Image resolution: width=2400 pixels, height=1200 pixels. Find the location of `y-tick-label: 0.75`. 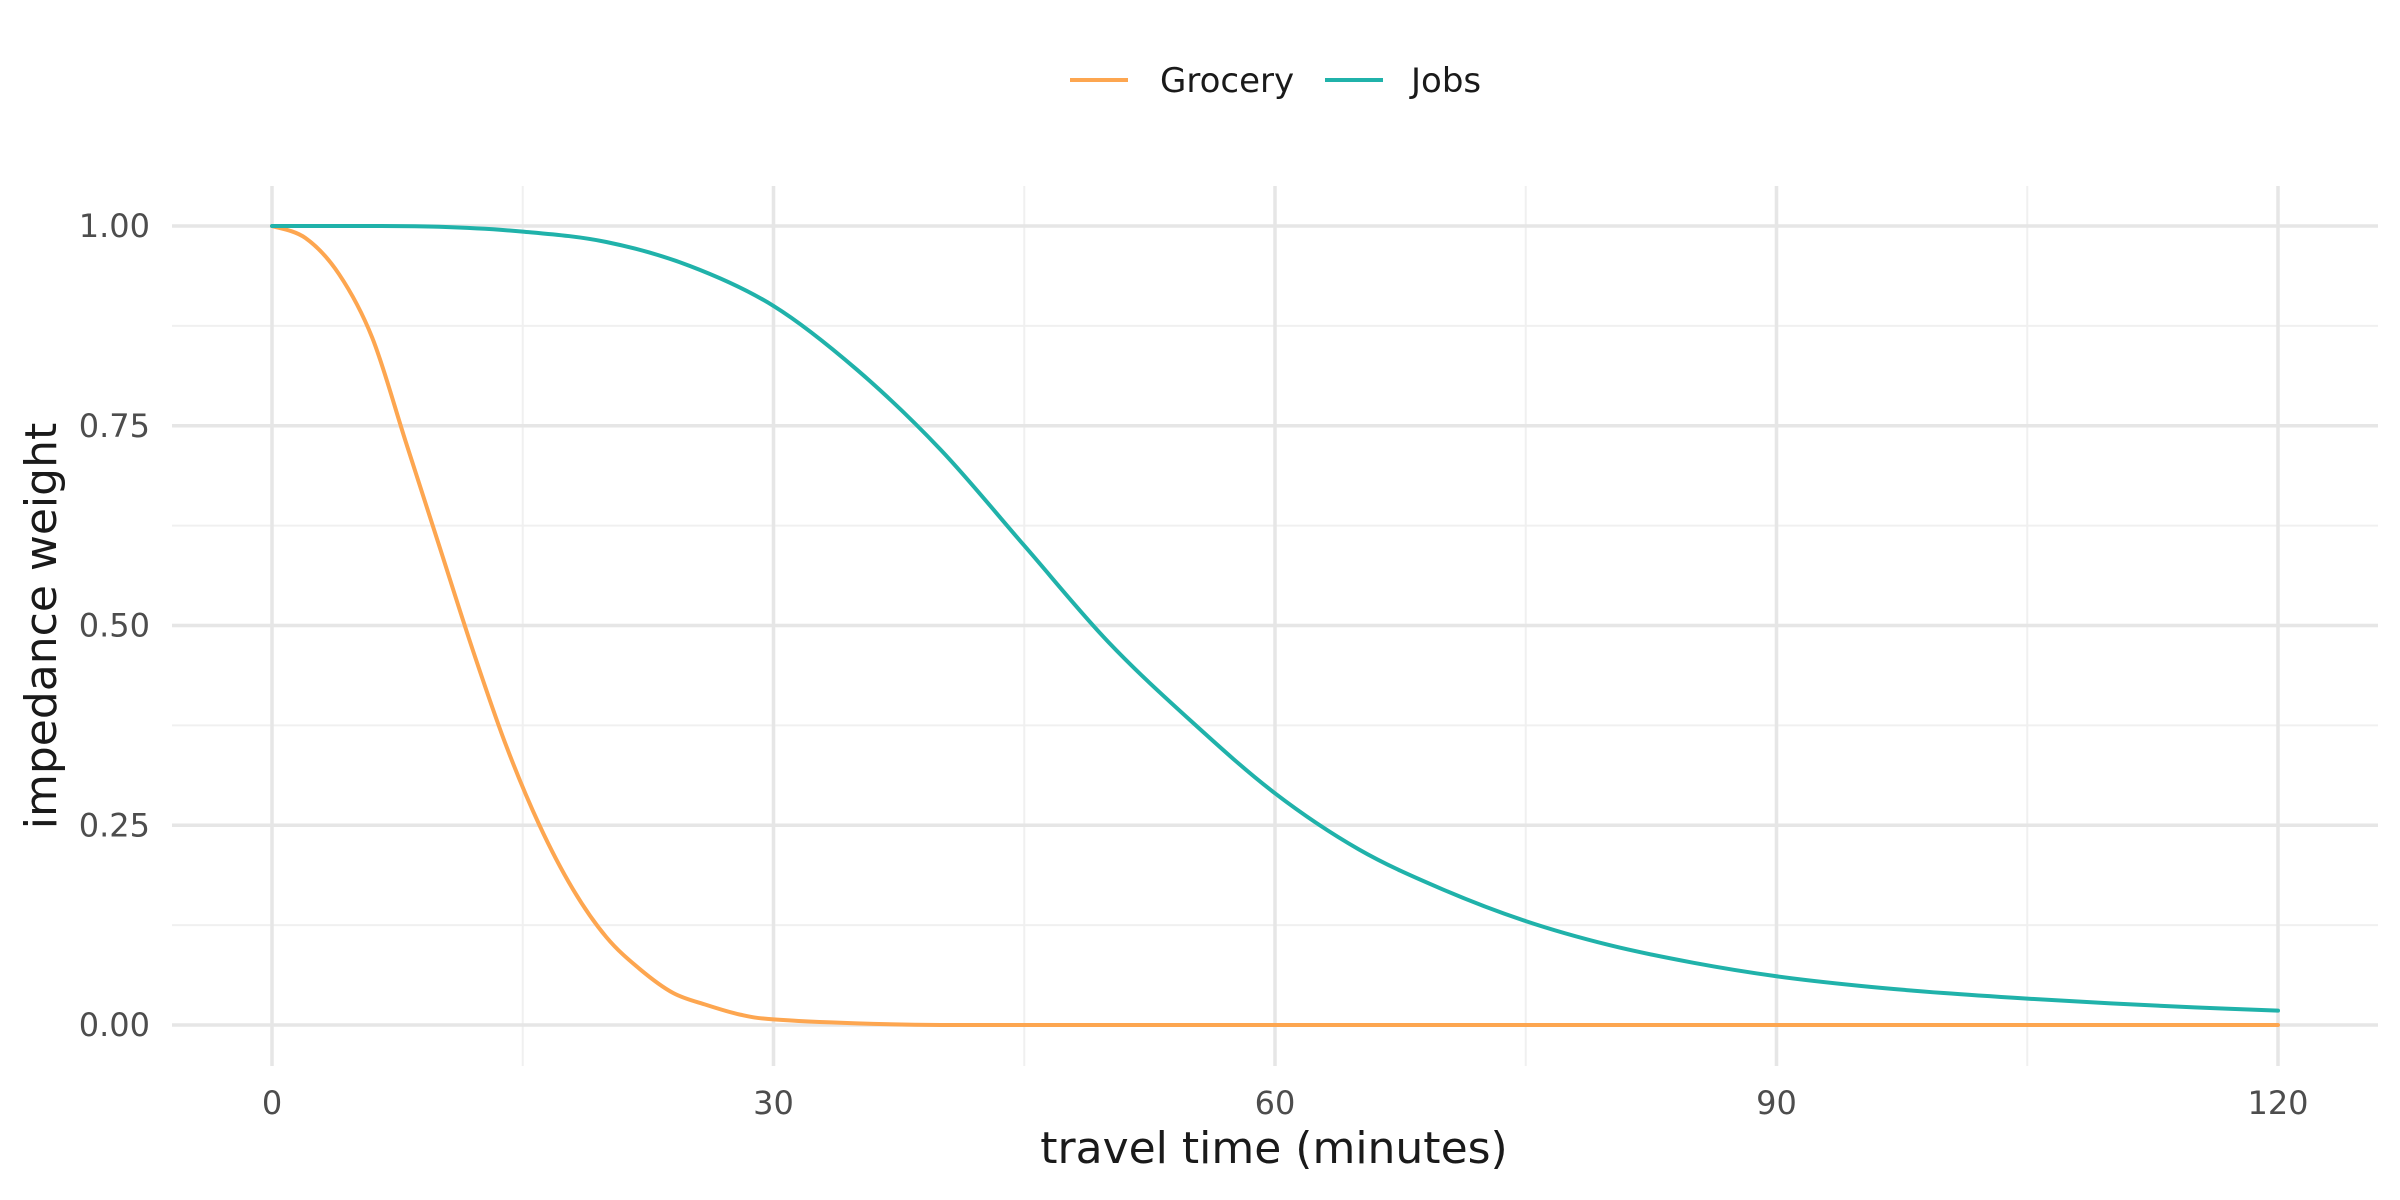

y-tick-label: 0.75 is located at coordinates (114, 426).